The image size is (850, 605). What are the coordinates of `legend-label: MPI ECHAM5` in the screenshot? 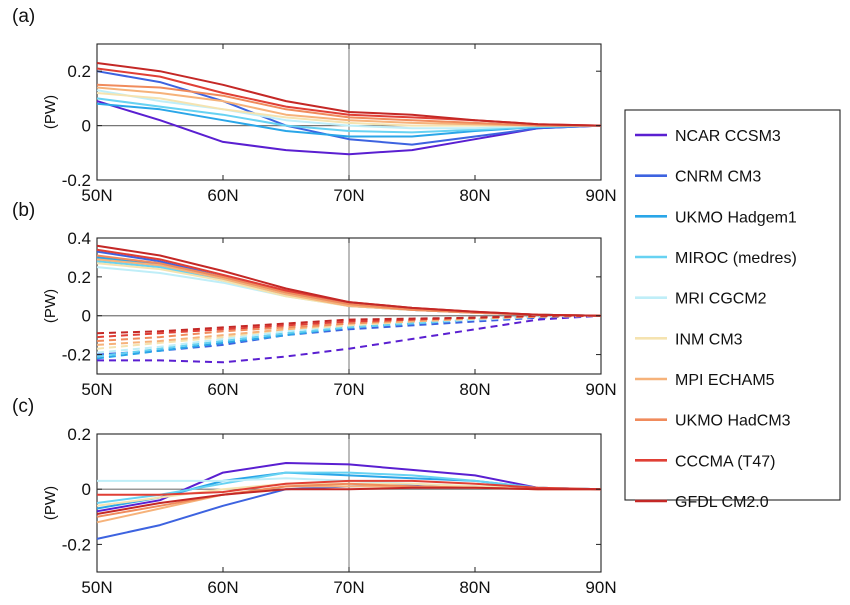 It's located at (725, 380).